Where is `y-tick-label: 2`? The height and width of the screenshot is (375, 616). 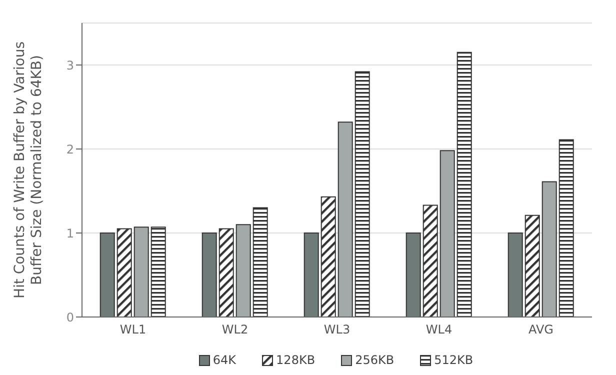 y-tick-label: 2 is located at coordinates (70, 149).